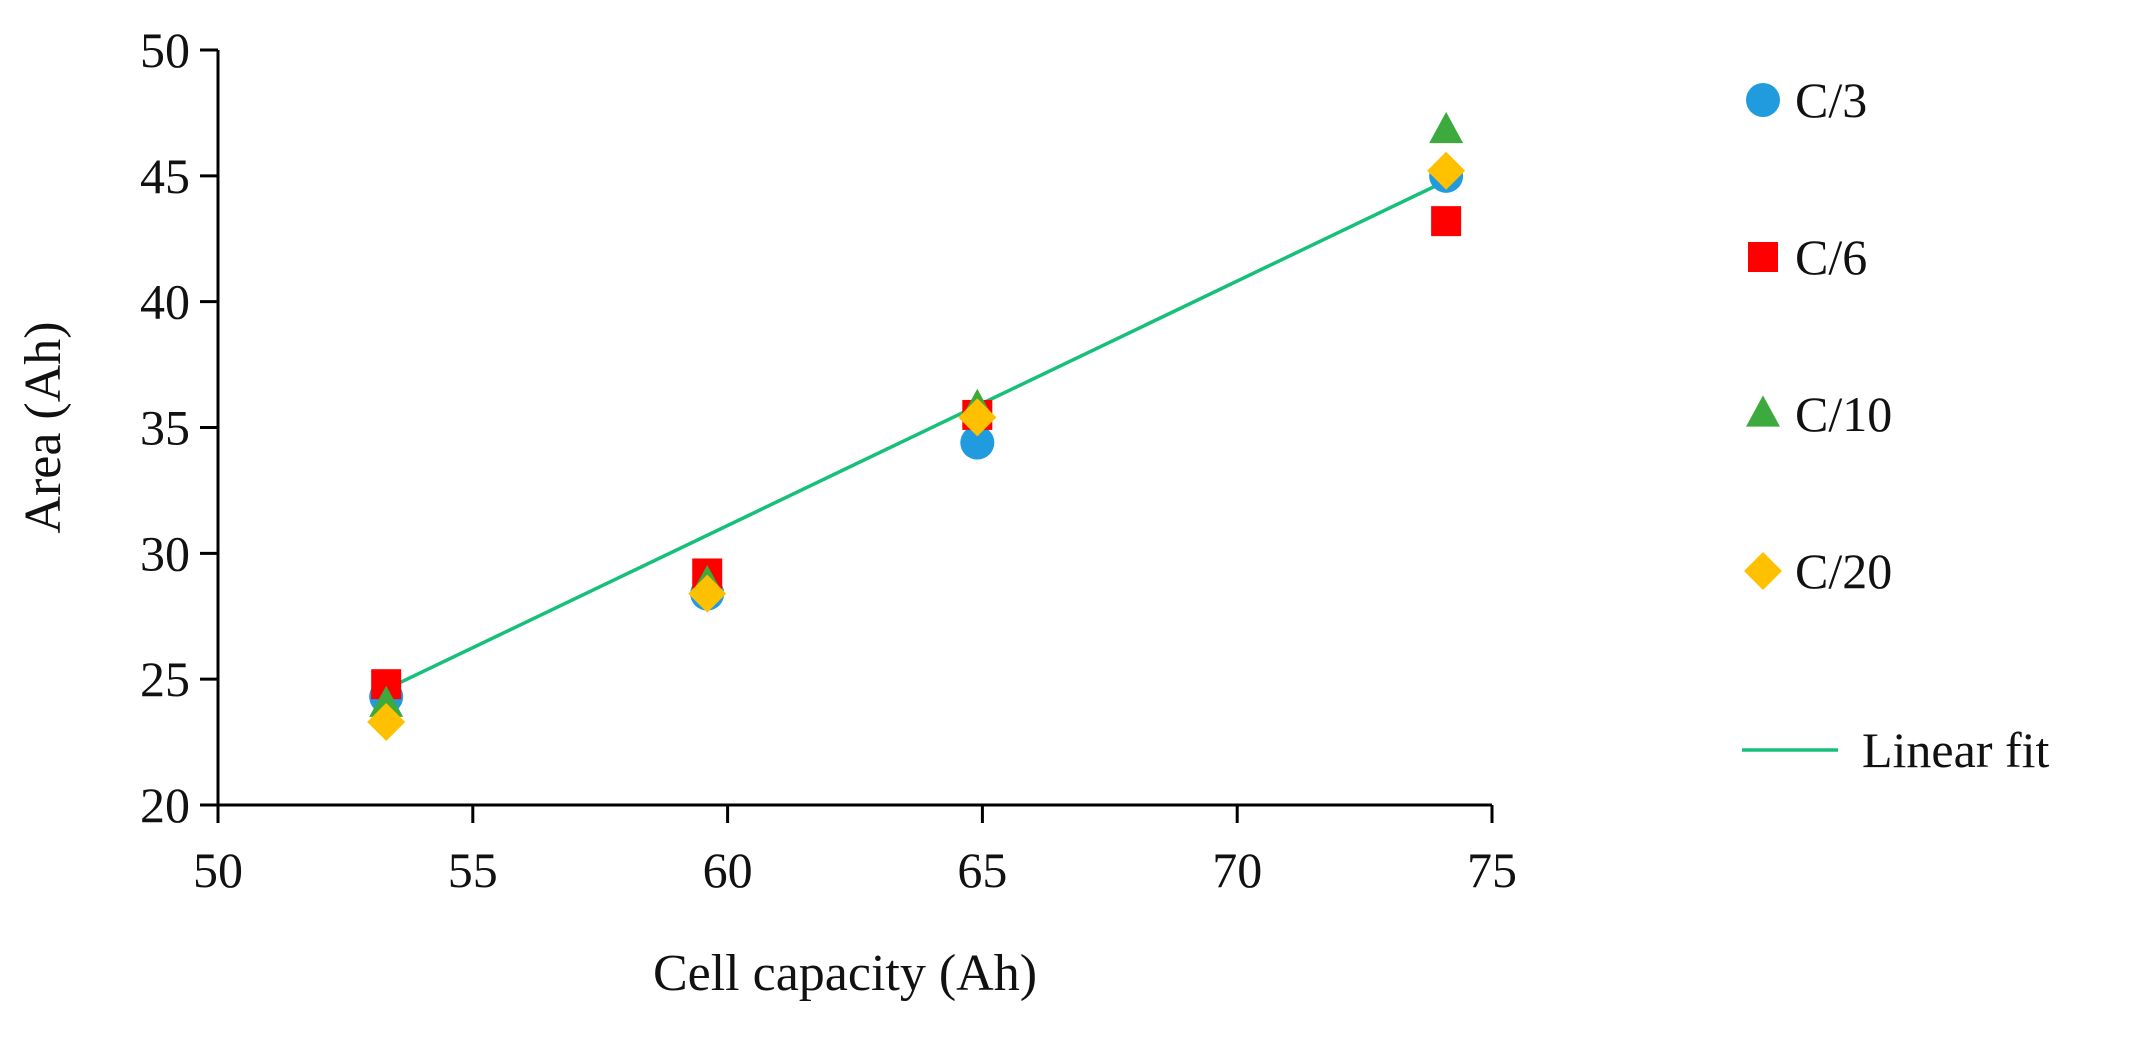  Describe the element at coordinates (1843, 414) in the screenshot. I see `legend-label-c-10: C/10` at that location.